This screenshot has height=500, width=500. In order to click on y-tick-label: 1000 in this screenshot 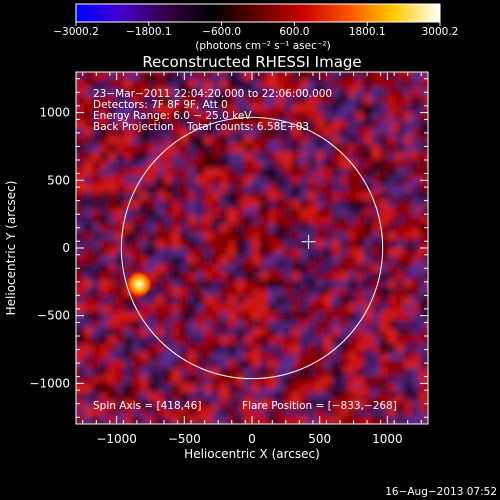, I will do `click(54, 113)`.